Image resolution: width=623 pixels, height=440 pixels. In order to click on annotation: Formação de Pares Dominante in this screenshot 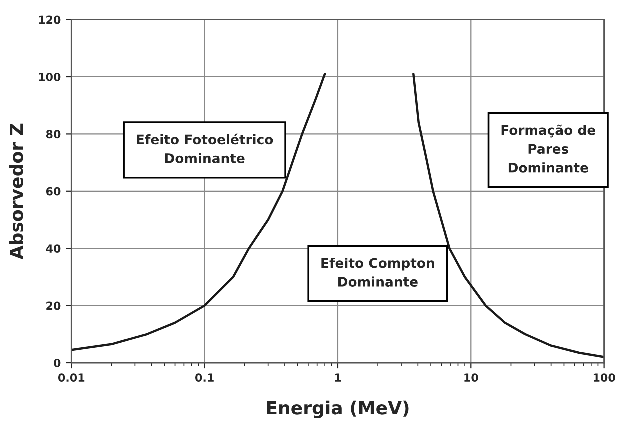, I will do `click(549, 148)`.